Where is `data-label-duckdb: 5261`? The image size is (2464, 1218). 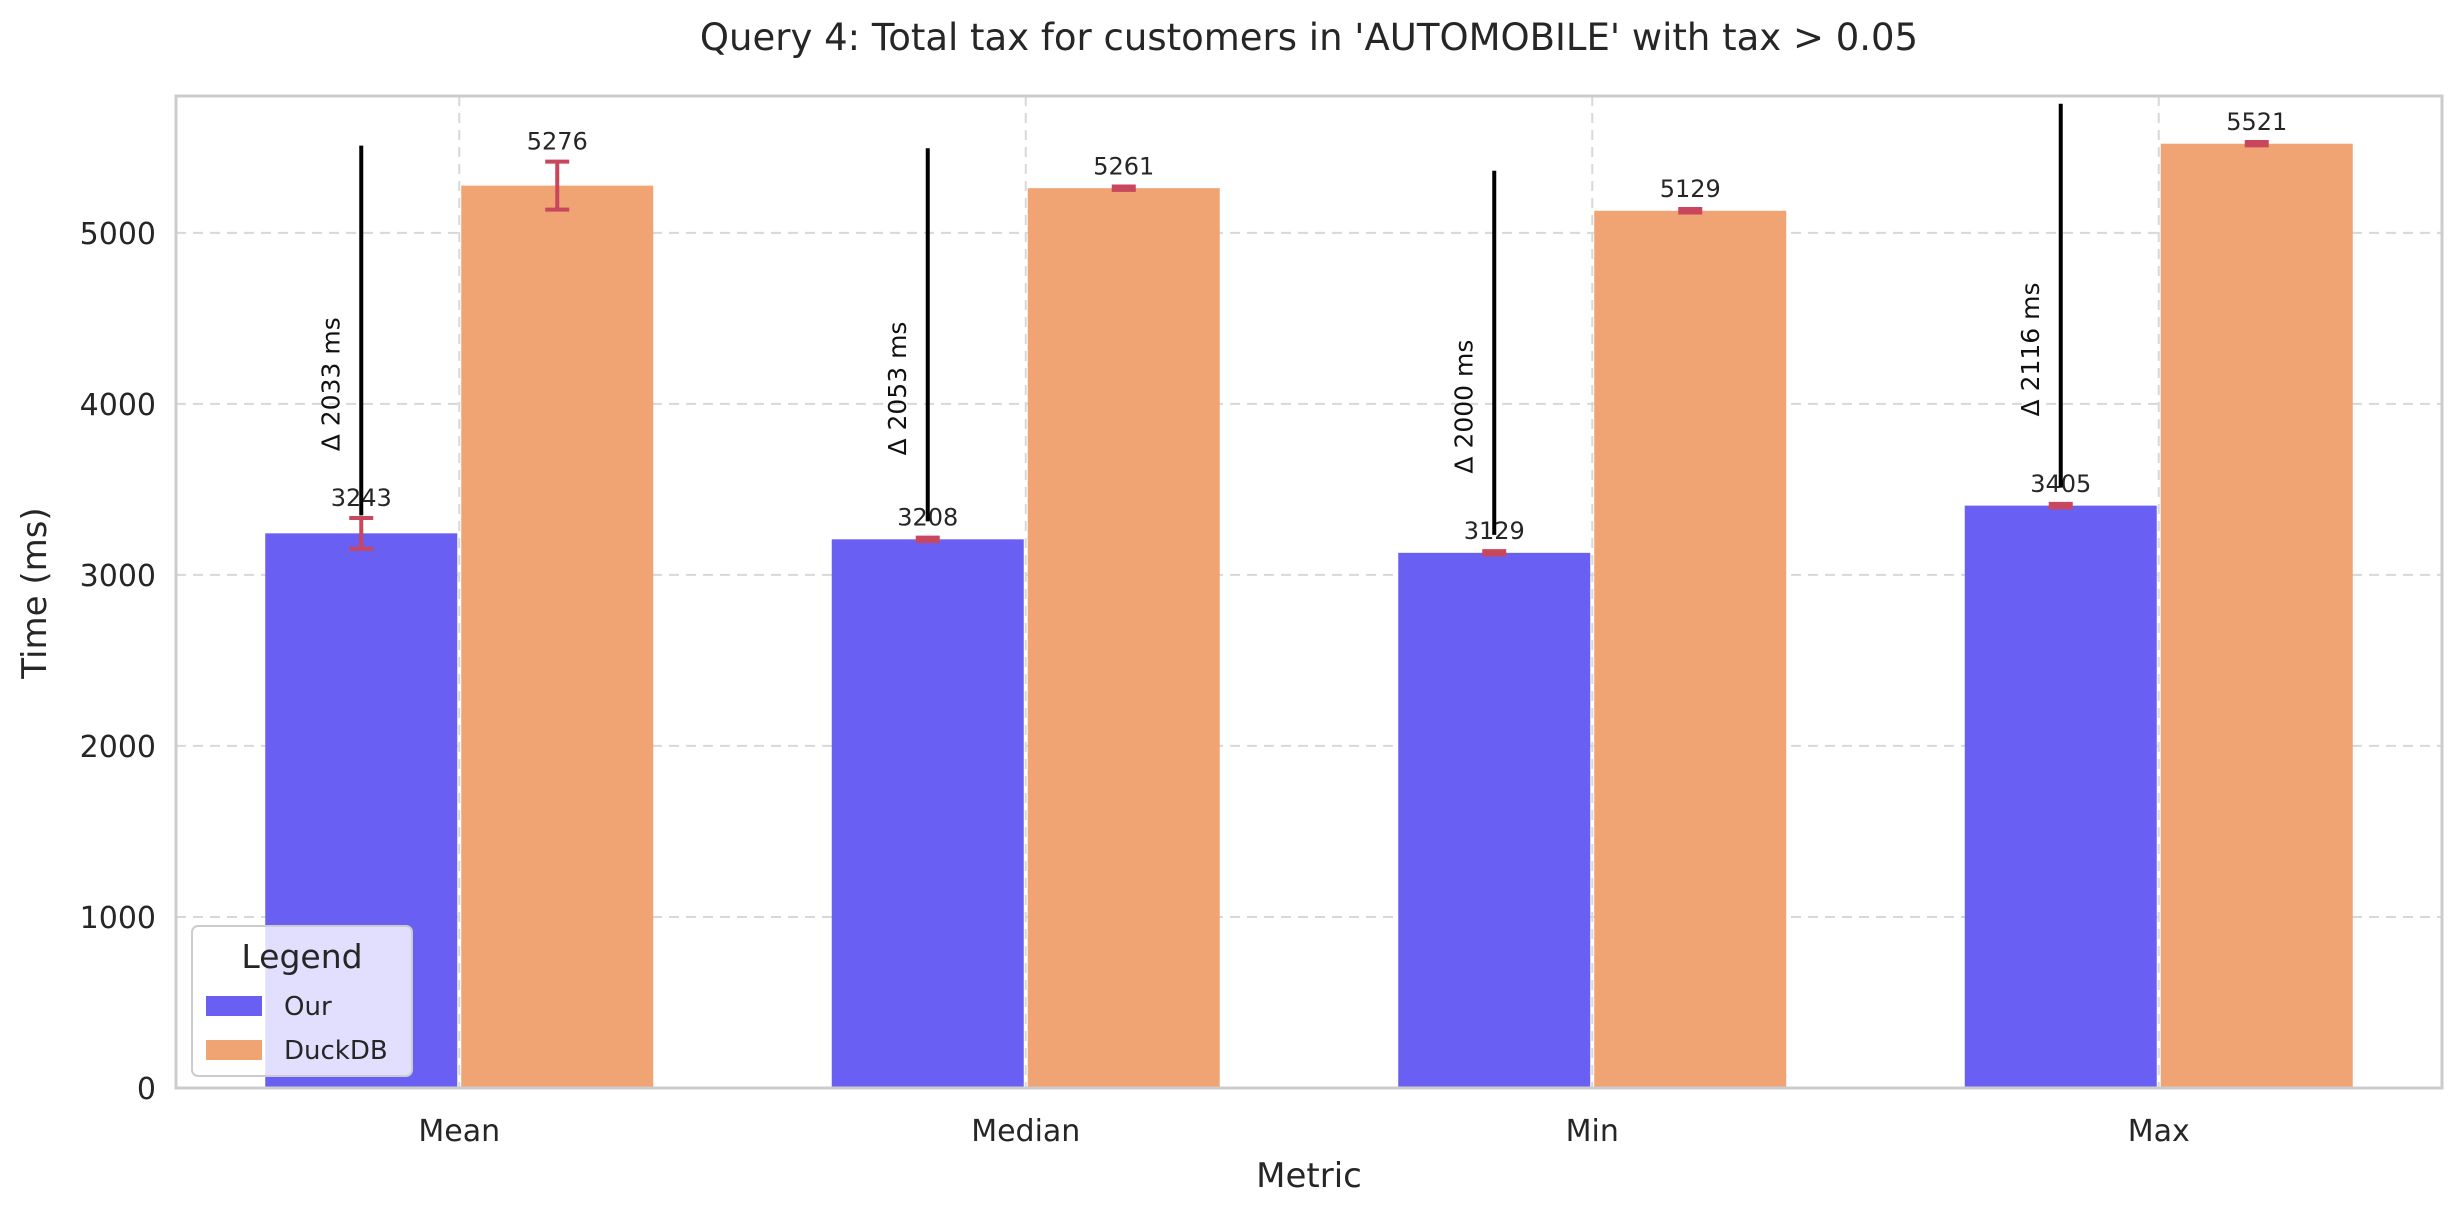
data-label-duckdb: 5261 is located at coordinates (1123, 166).